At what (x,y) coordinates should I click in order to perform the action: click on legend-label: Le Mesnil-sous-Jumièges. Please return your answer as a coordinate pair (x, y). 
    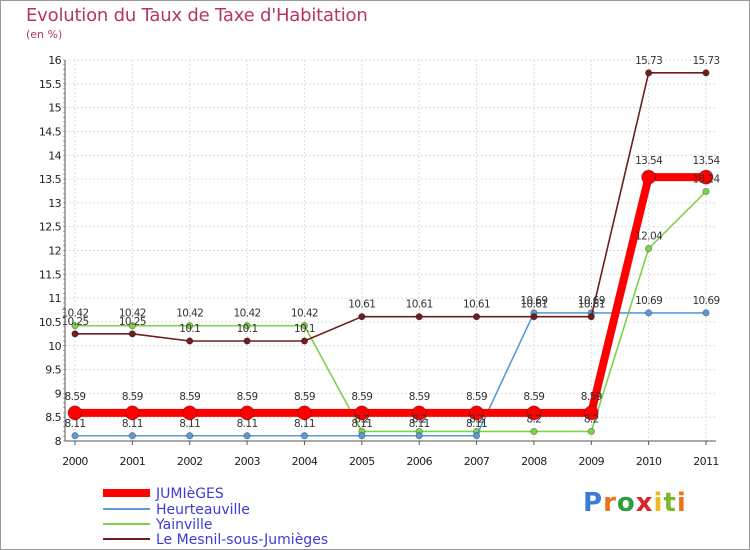
    Looking at the image, I should click on (242, 540).